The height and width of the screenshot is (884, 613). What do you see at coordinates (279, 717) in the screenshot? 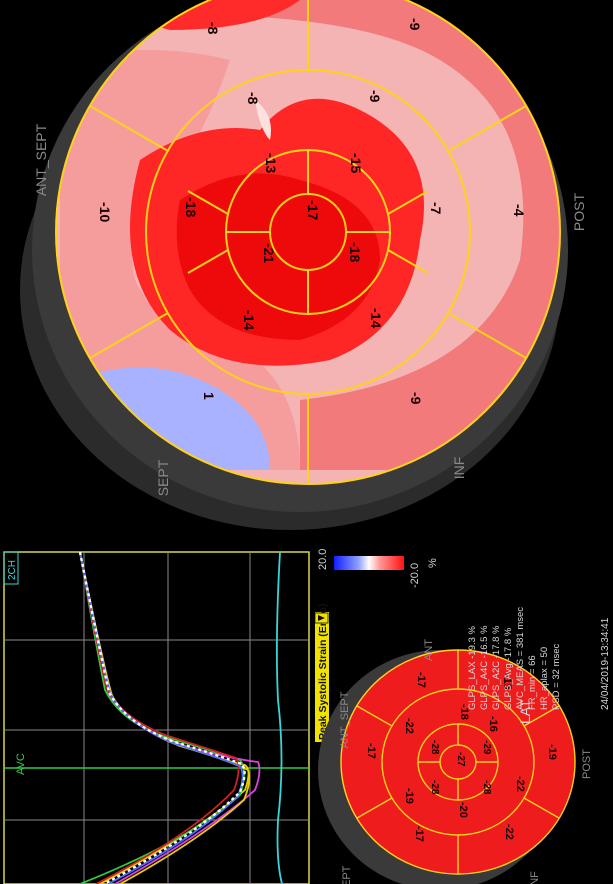
I see `strain-curve-cyan` at bounding box center [279, 717].